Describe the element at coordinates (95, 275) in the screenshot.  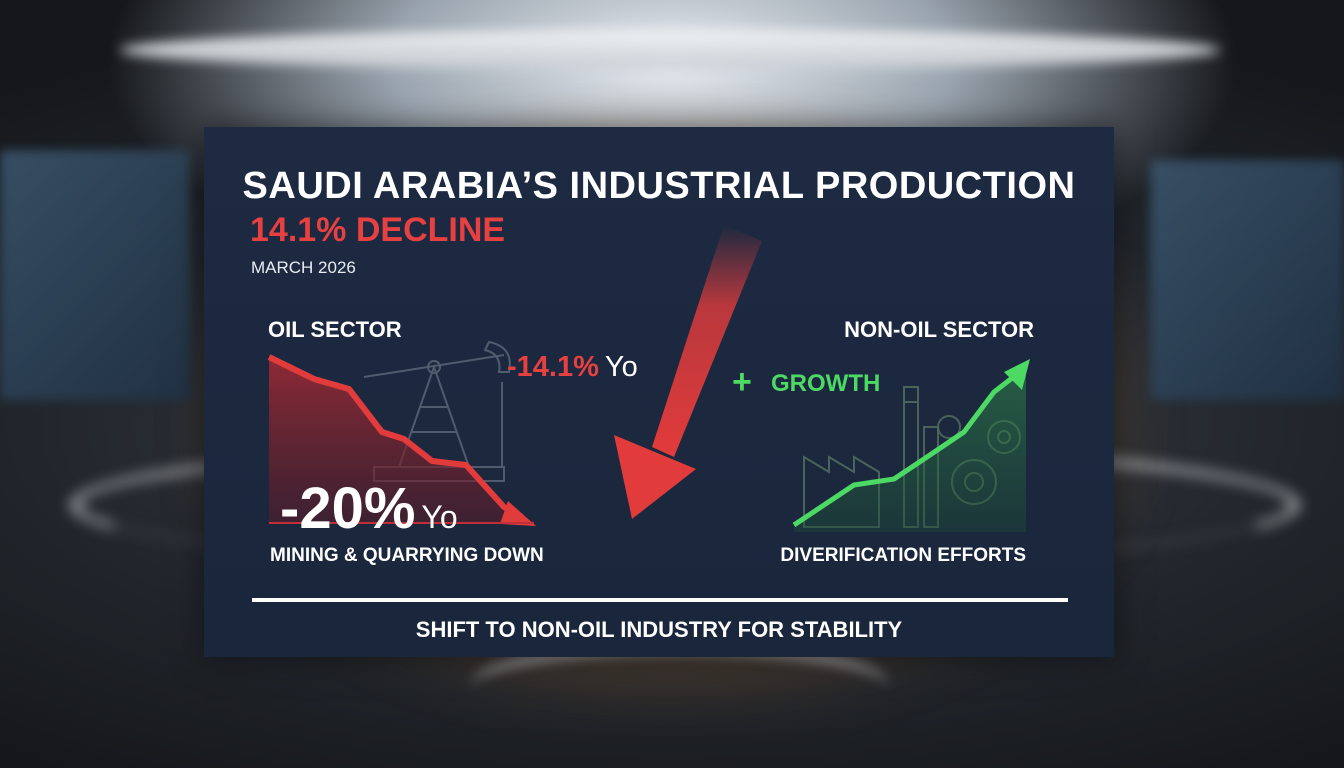
I see `background-monitor-left` at that location.